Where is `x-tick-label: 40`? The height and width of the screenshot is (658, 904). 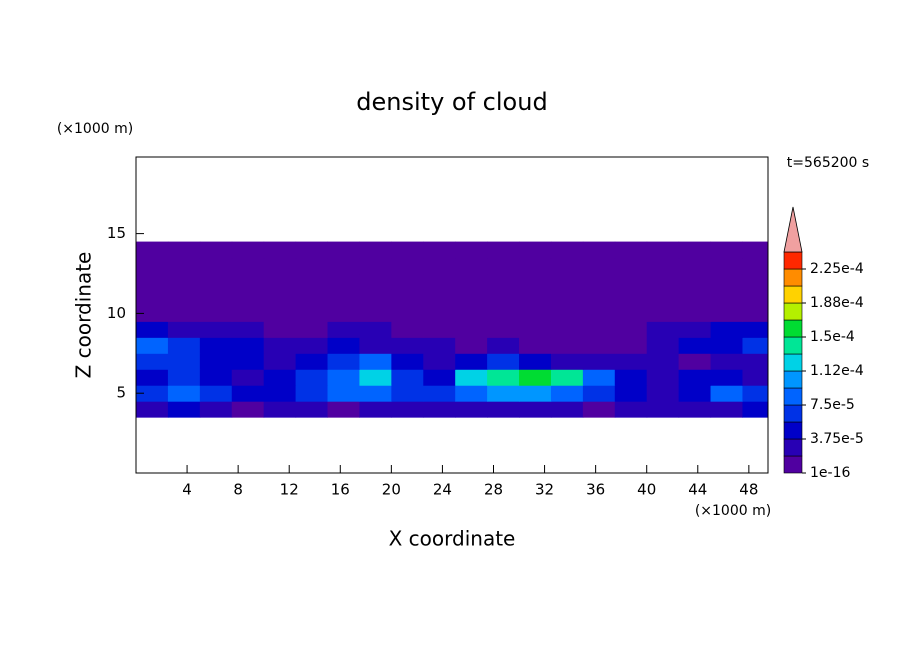
x-tick-label: 40 is located at coordinates (646, 490).